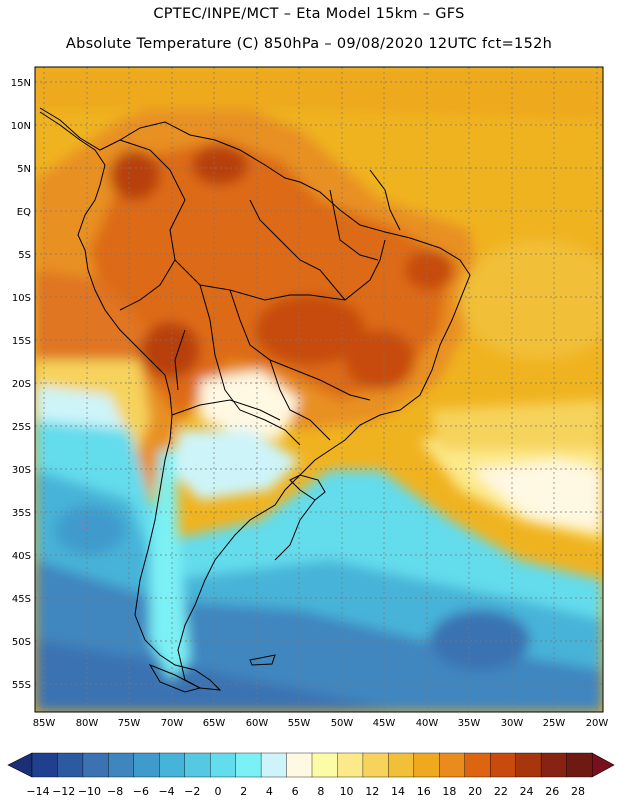 The image size is (618, 804). Describe the element at coordinates (115, 791) in the screenshot. I see `legend-tick-label: −8` at that location.